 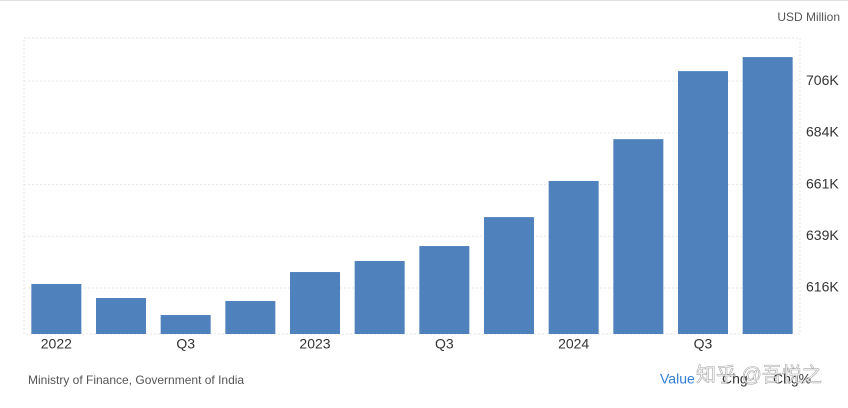 What do you see at coordinates (822, 183) in the screenshot?
I see `y-tick-label: 661K` at bounding box center [822, 183].